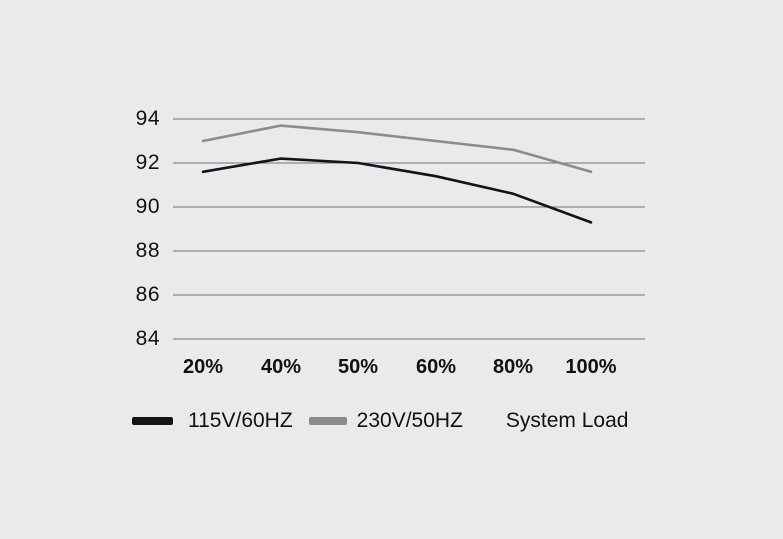 The image size is (783, 539). I want to click on x-tick-label: 100%, so click(591, 367).